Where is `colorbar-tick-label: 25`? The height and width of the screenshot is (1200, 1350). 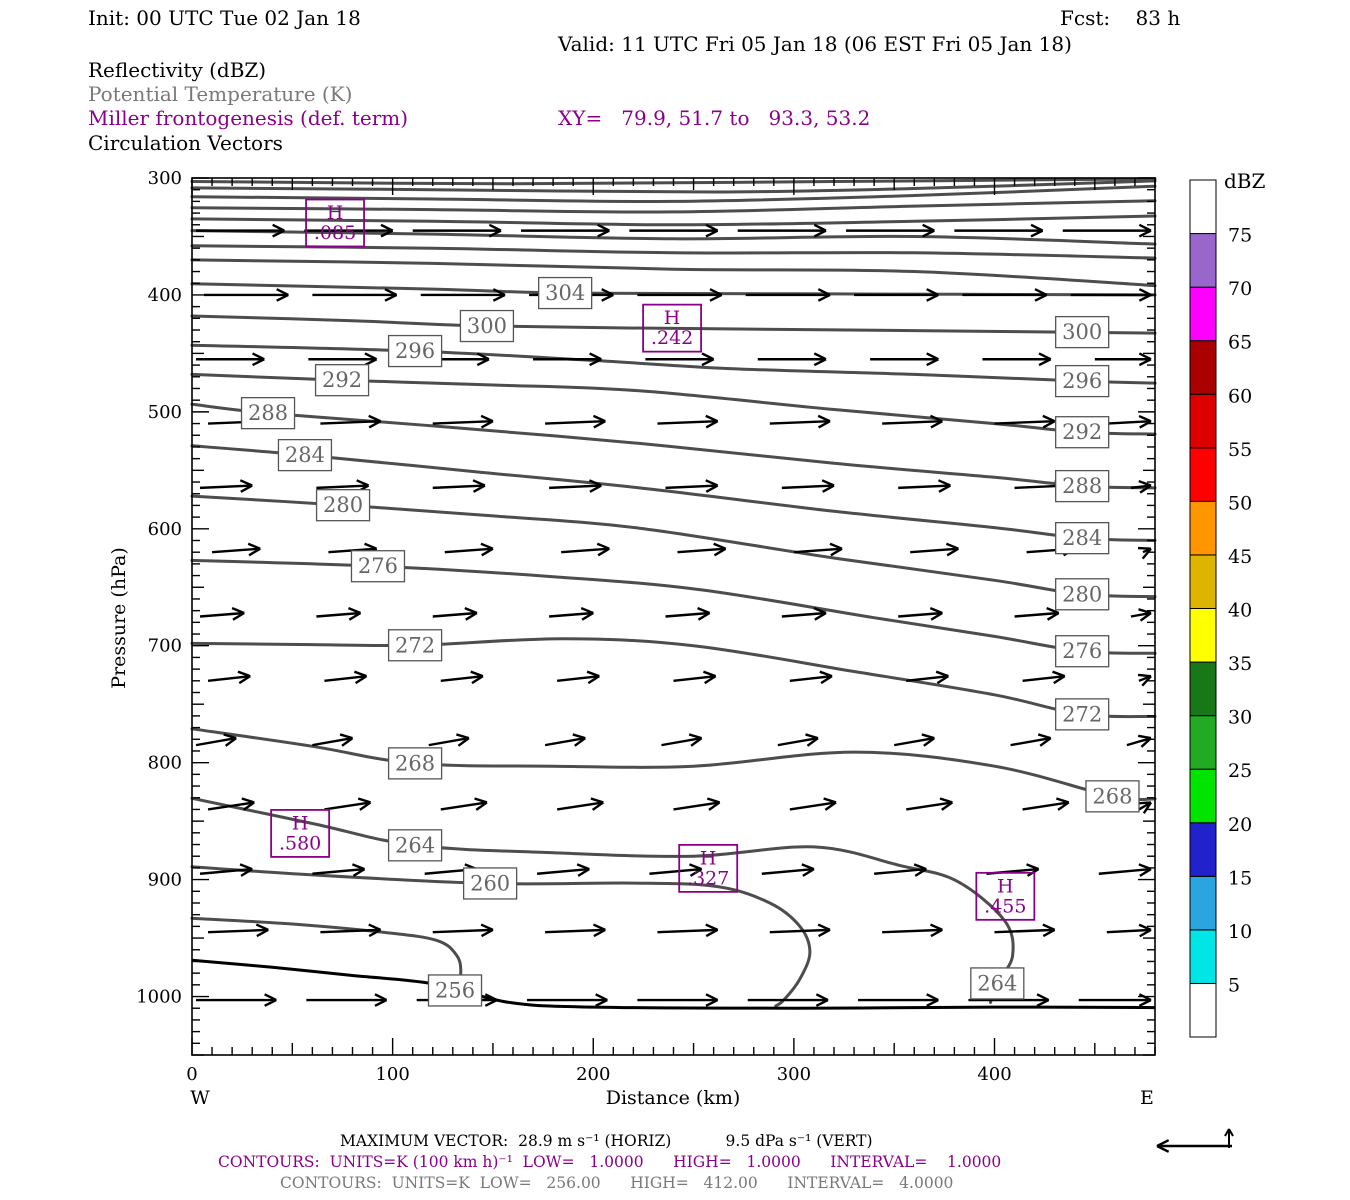
colorbar-tick-label: 25 is located at coordinates (1240, 771).